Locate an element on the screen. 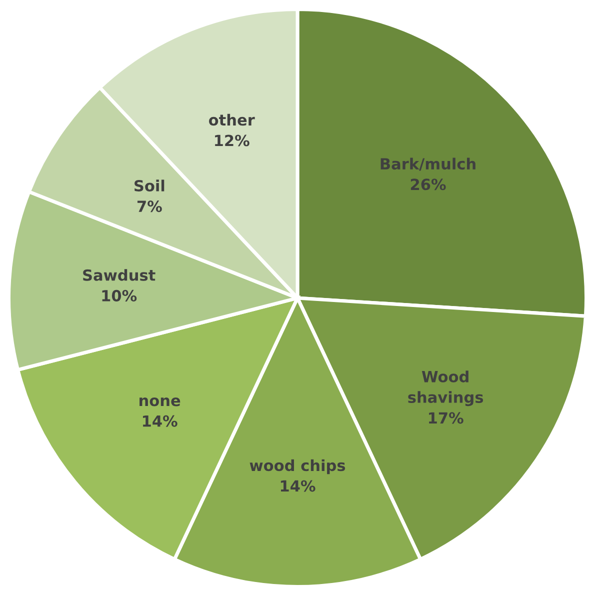 The height and width of the screenshot is (596, 595). slice-label: other is located at coordinates (231, 120).